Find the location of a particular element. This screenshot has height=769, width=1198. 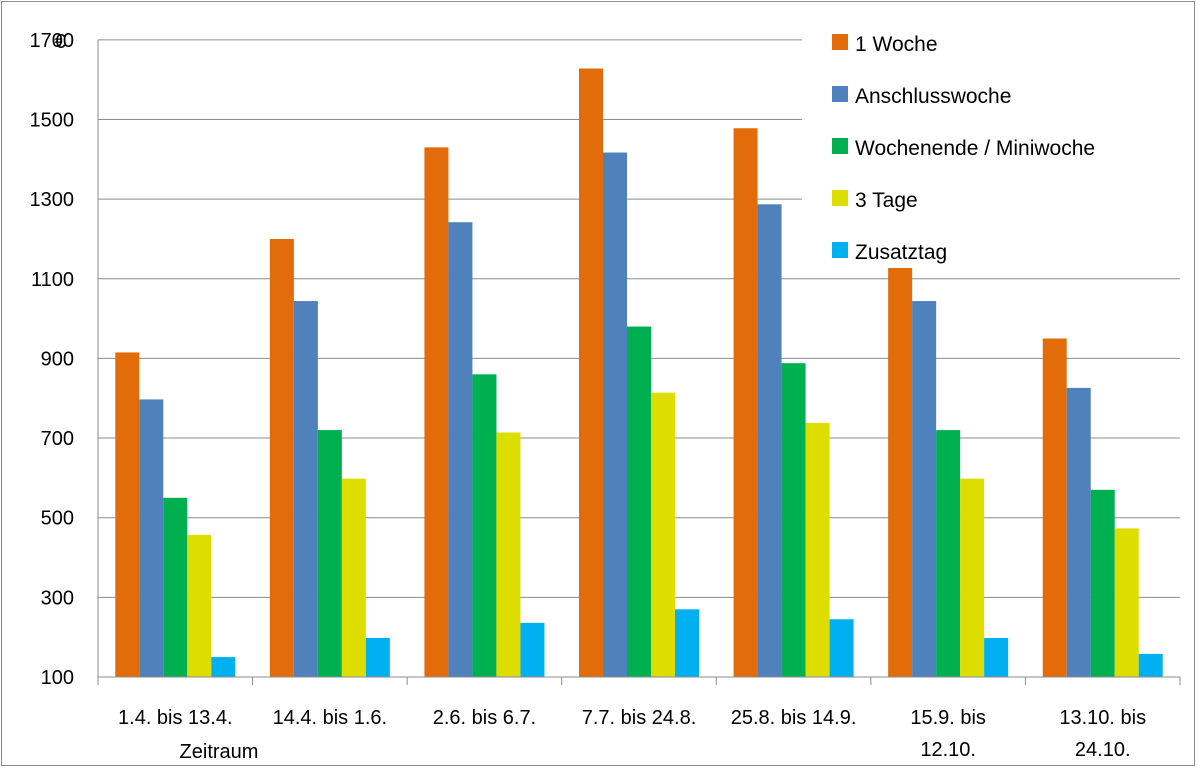

y-axis-title: € is located at coordinates (59, 42).